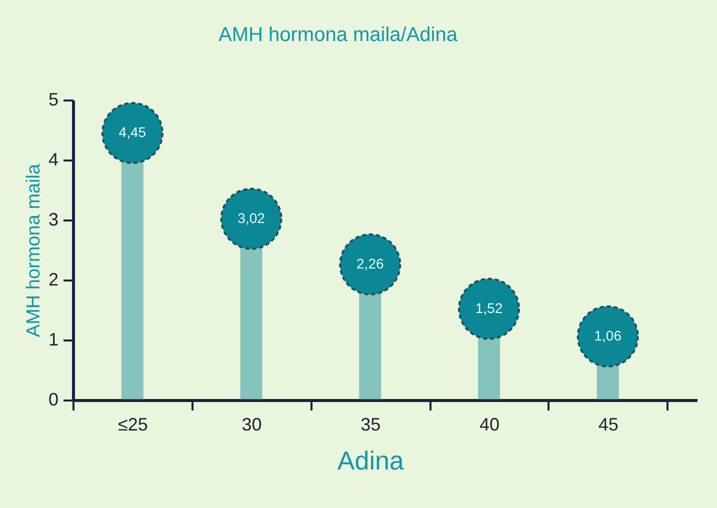  Describe the element at coordinates (33, 250) in the screenshot. I see `y-axis-title: AMH hormona maila` at that location.